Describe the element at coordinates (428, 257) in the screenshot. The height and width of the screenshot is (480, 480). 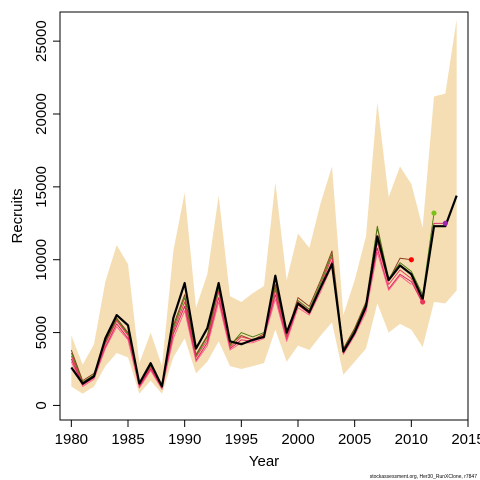
I see `endpoint-markers-layer` at that location.